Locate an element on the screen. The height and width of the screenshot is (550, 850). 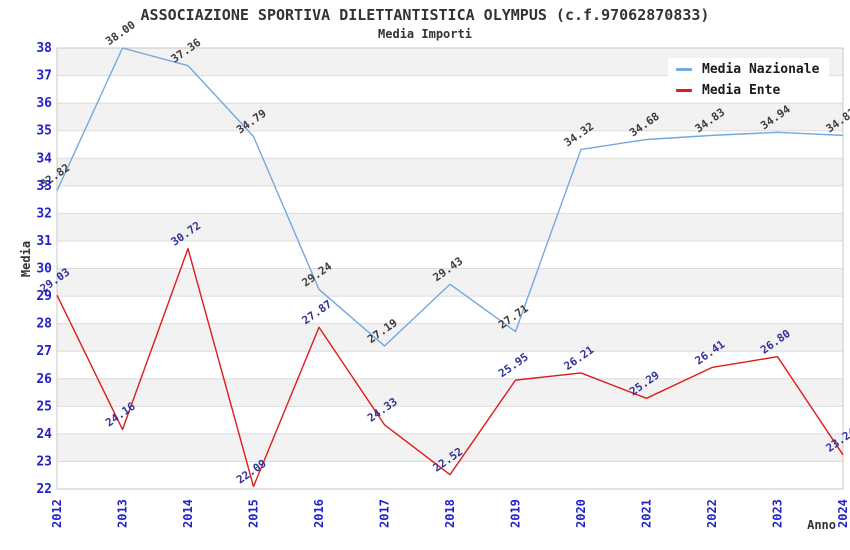
legend-item-media-nazionale: Media Nazionale is located at coordinates (747, 69).